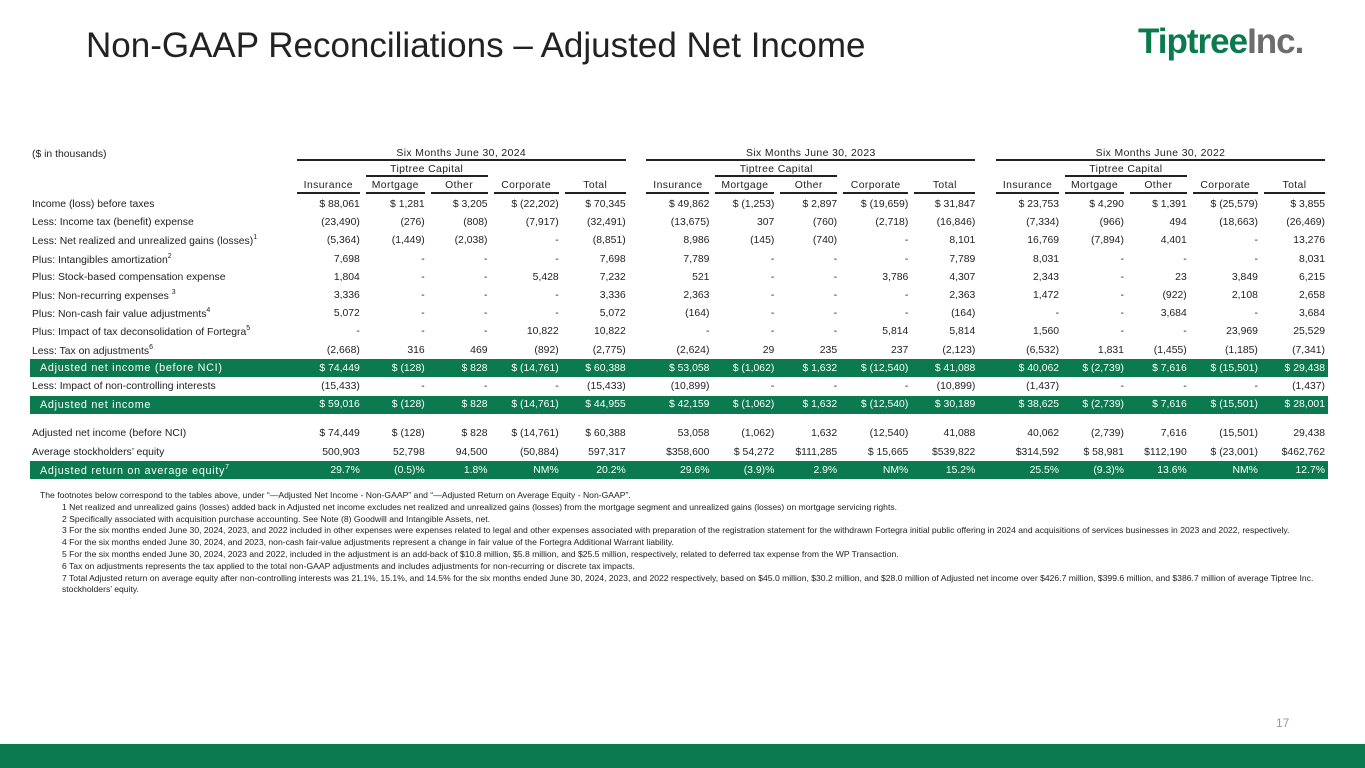  Describe the element at coordinates (1160, 154) in the screenshot. I see `period-header: Six Months June 30, 2022` at that location.